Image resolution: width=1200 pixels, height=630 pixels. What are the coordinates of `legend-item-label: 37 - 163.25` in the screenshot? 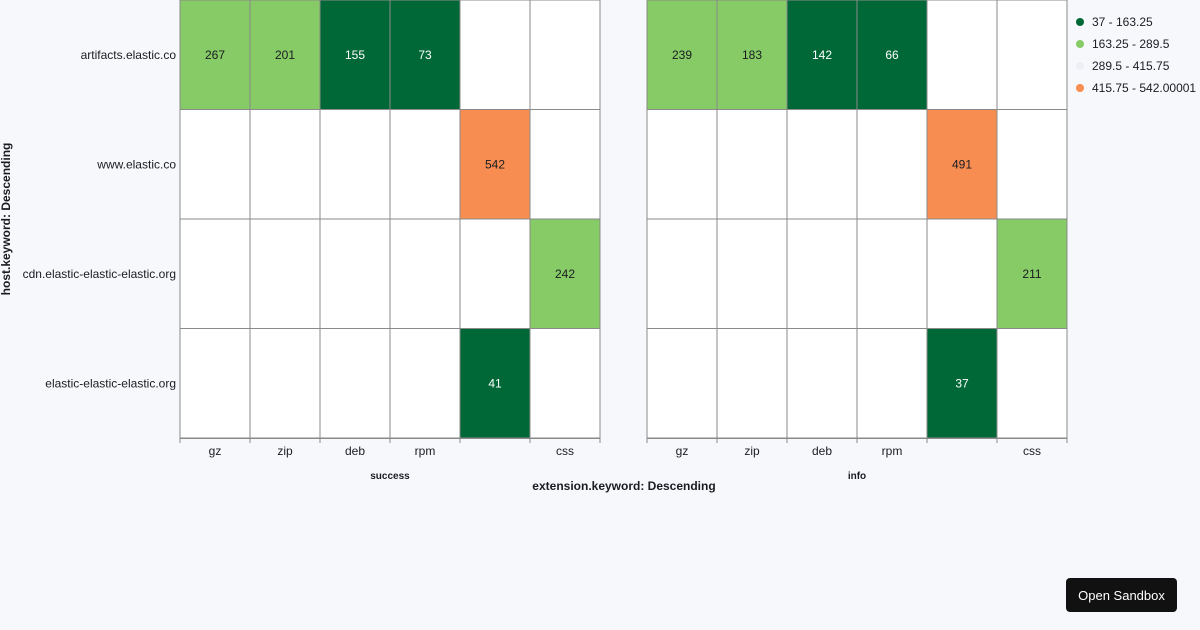 It's located at (1122, 22).